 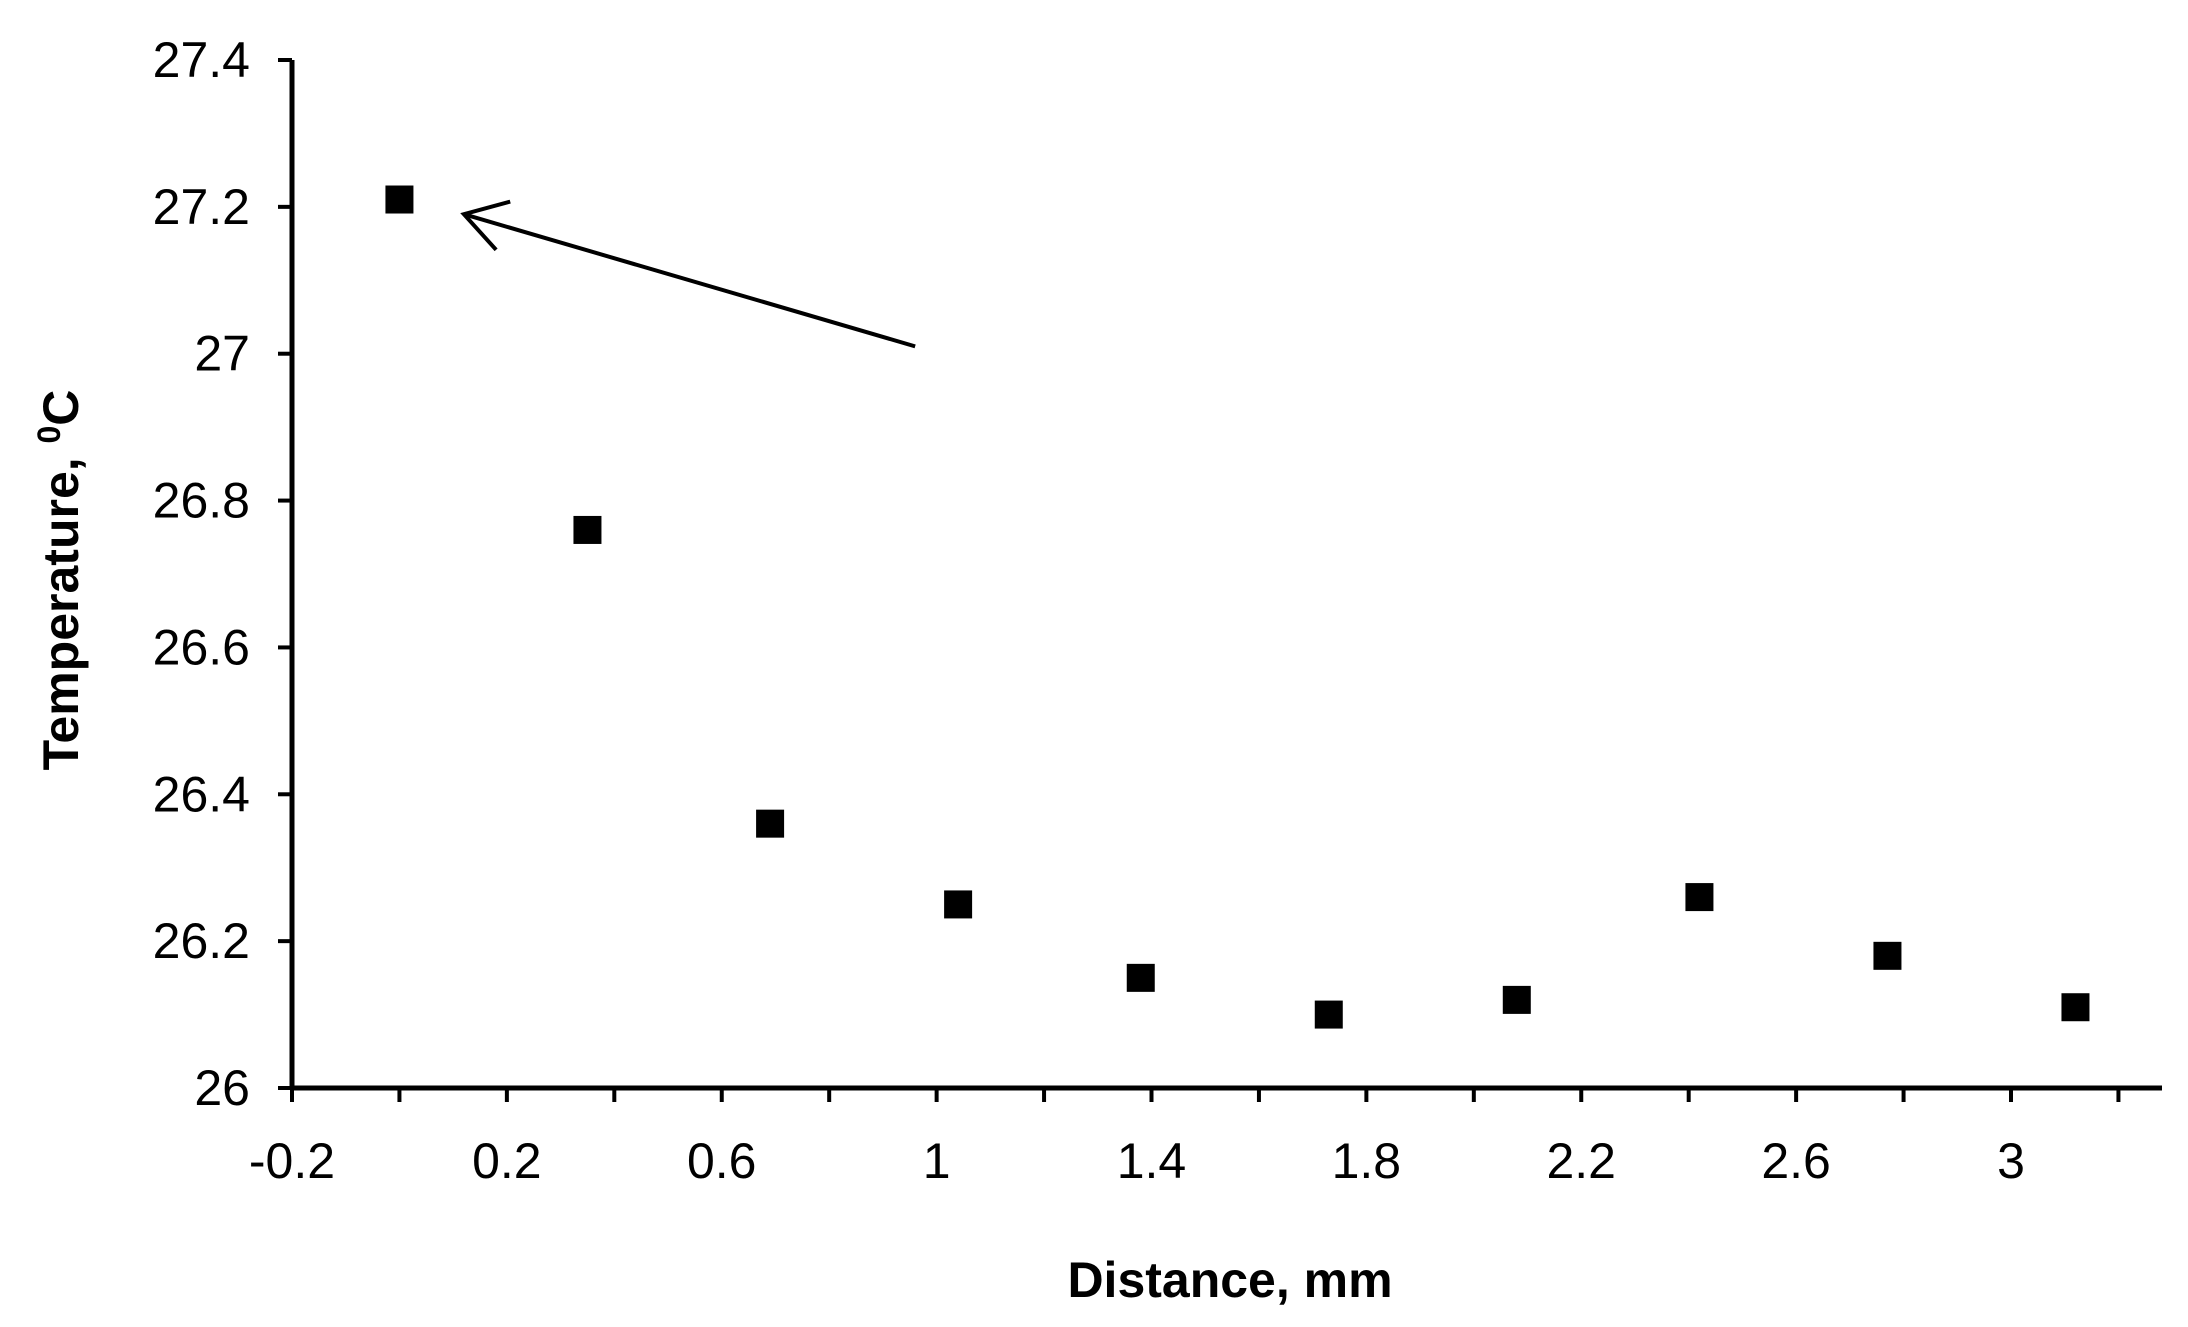 What do you see at coordinates (201, 501) in the screenshot?
I see `y-tick-label: 26.8` at bounding box center [201, 501].